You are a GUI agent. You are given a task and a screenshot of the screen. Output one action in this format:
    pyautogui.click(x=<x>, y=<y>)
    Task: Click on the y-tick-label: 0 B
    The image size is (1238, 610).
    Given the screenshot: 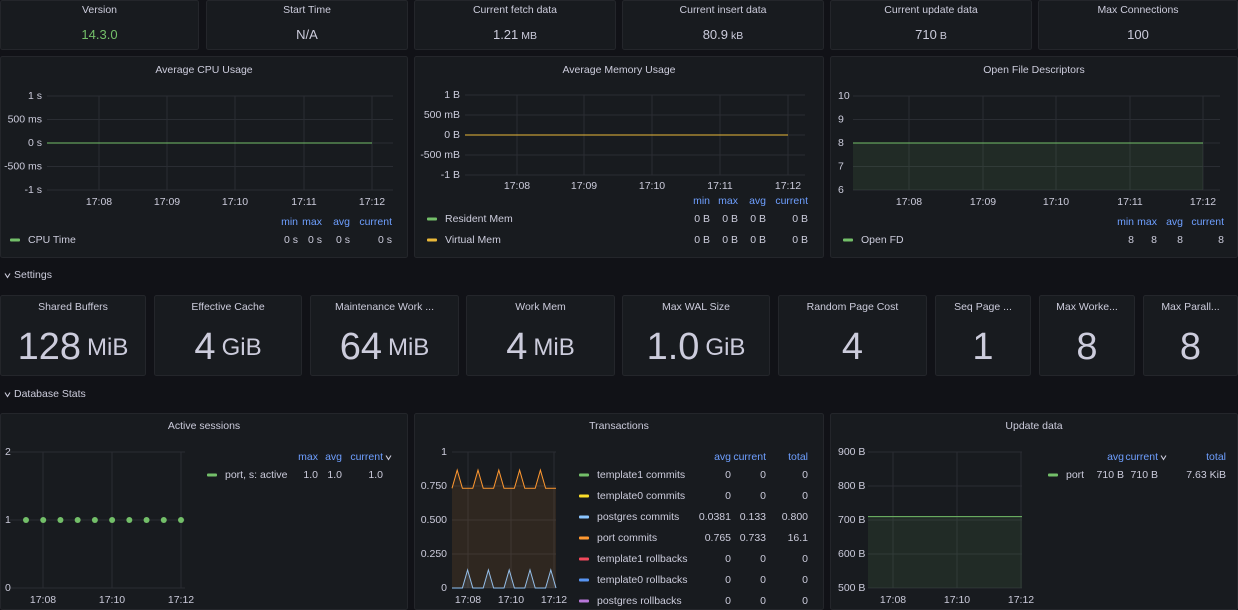 What is the action you would take?
    pyautogui.click(x=452, y=135)
    